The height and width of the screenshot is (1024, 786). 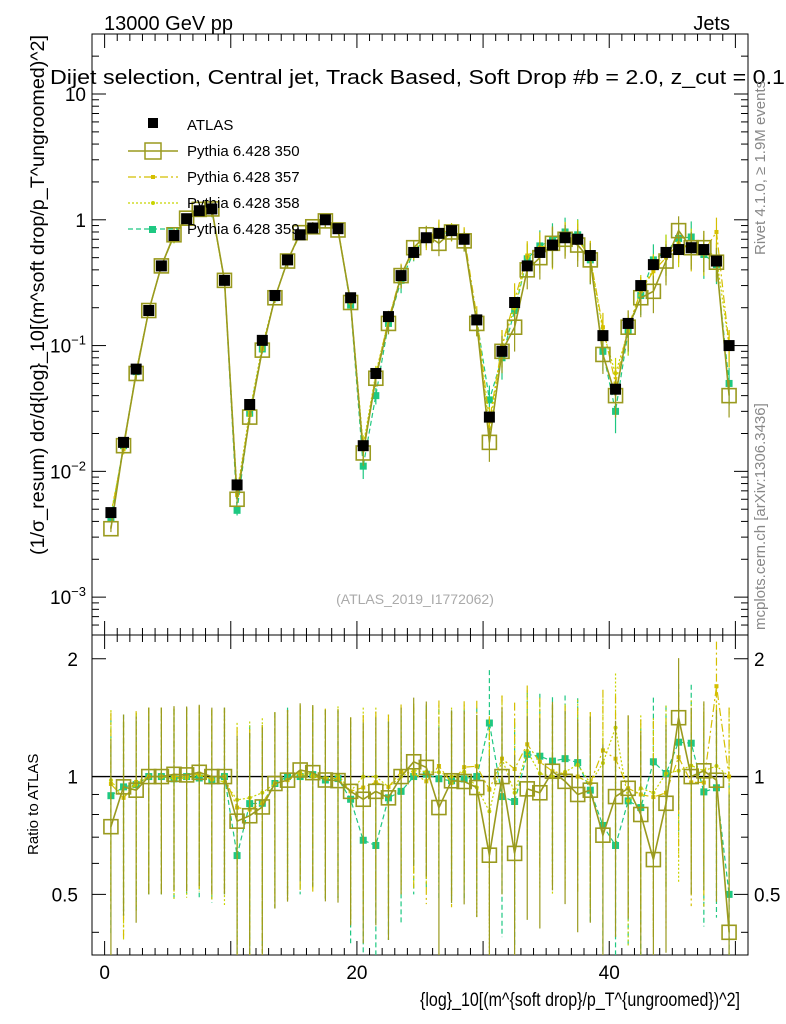 What do you see at coordinates (760, 516) in the screenshot?
I see `mcplots-label: mcplots.cern.ch [arXiv:1306.3436]` at bounding box center [760, 516].